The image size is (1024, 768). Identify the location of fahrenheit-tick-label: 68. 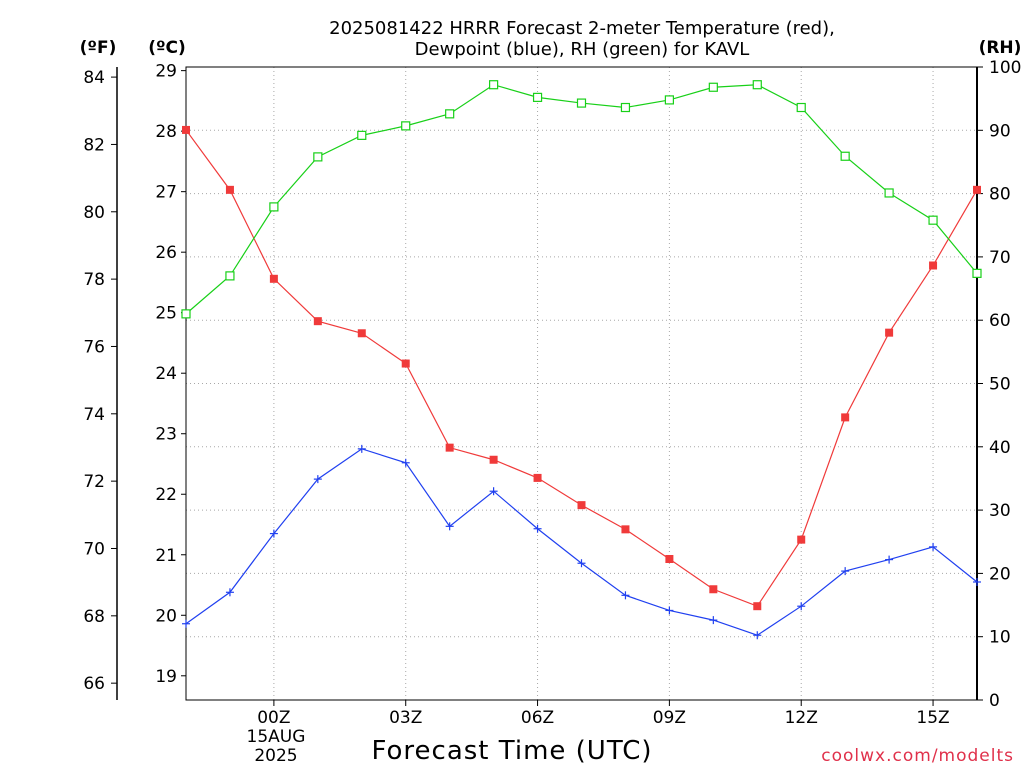
(94, 617).